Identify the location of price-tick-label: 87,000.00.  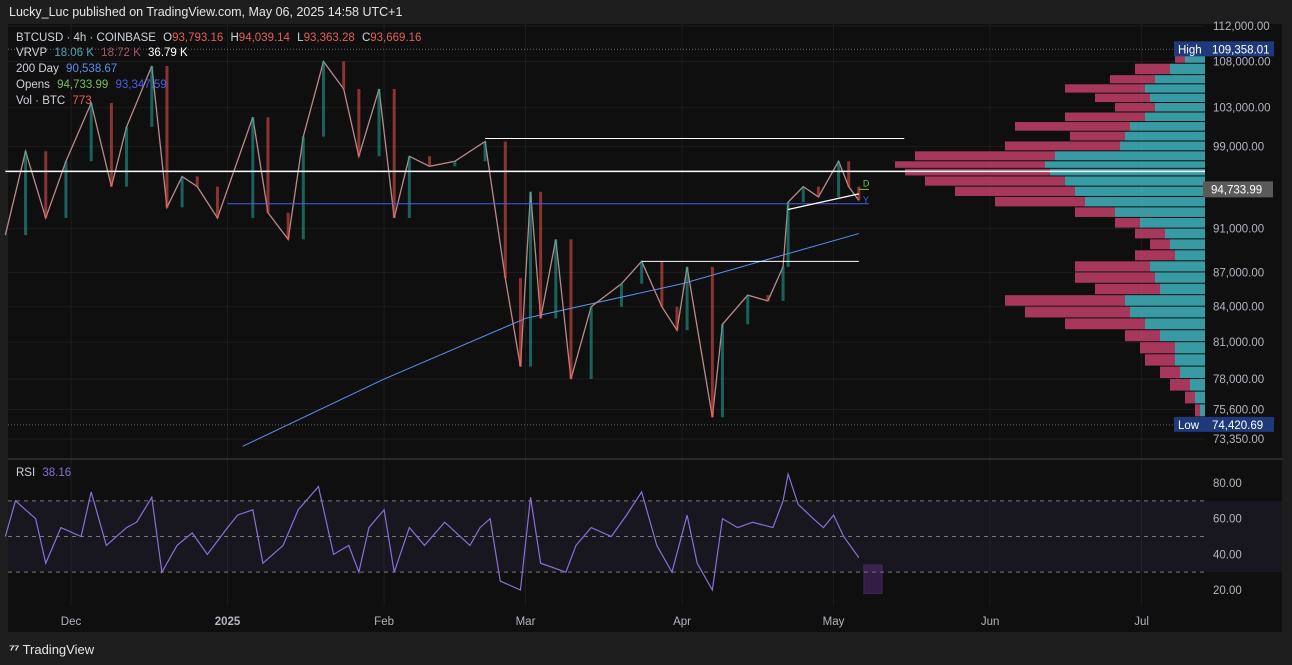
(1238, 273).